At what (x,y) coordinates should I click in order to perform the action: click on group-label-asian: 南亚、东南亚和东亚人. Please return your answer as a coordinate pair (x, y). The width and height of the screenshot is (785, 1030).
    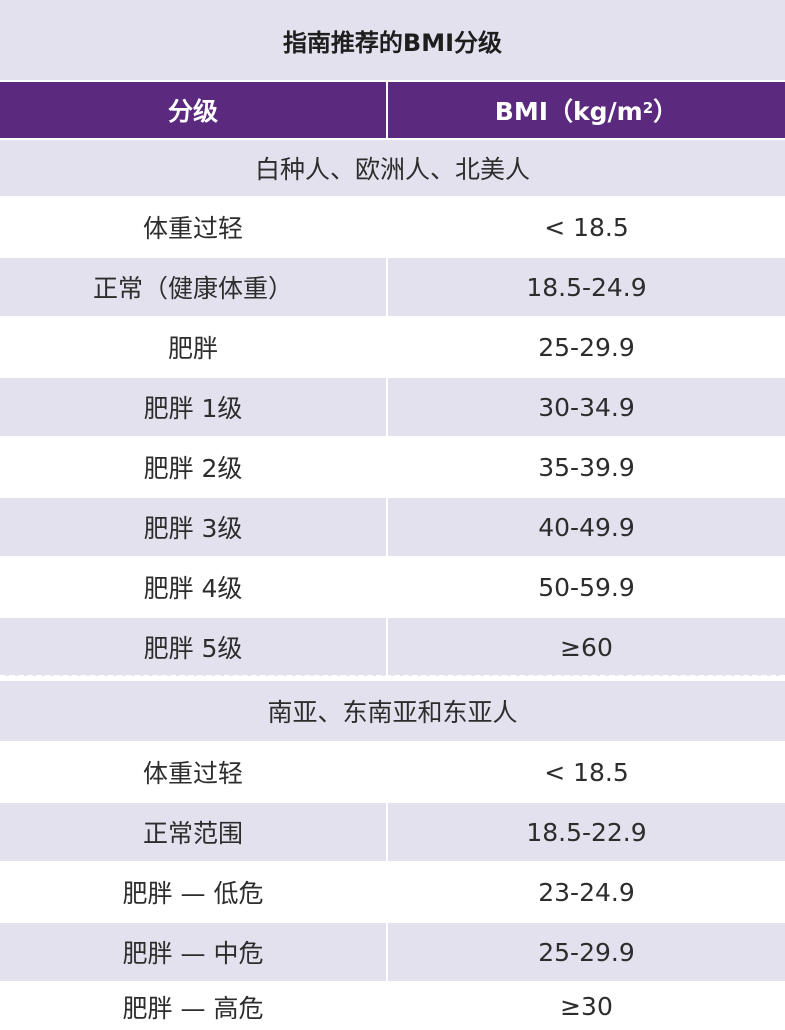
    Looking at the image, I should click on (392, 711).